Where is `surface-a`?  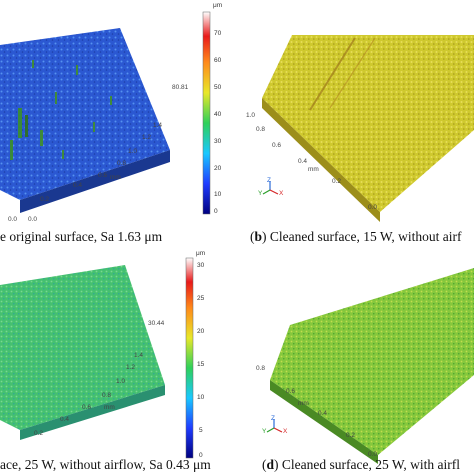 surface-a is located at coordinates (85, 120).